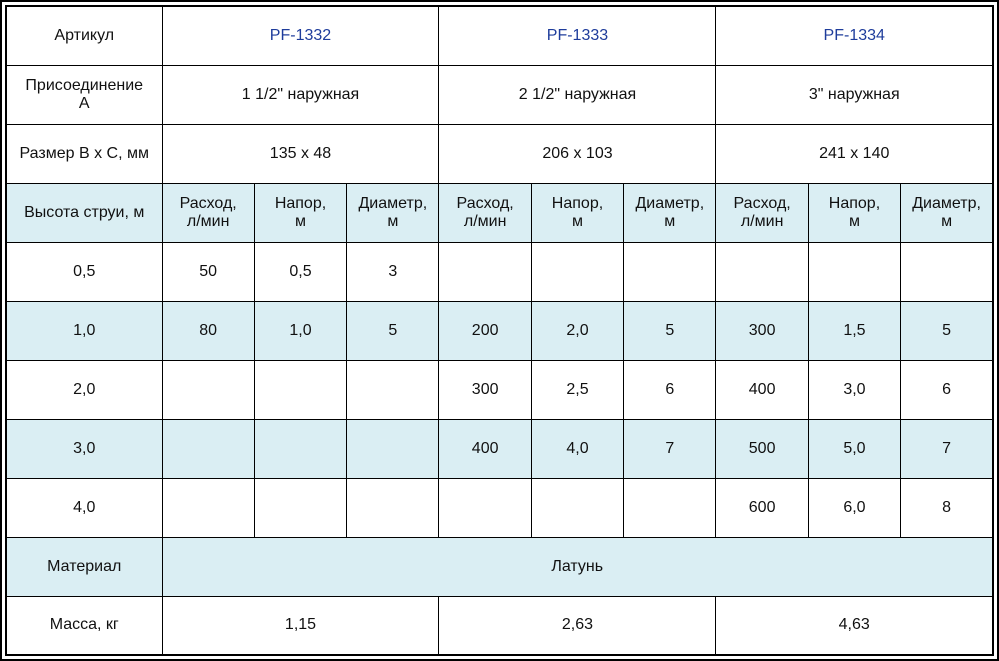  I want to click on size-value: 135 x 48, so click(300, 153).